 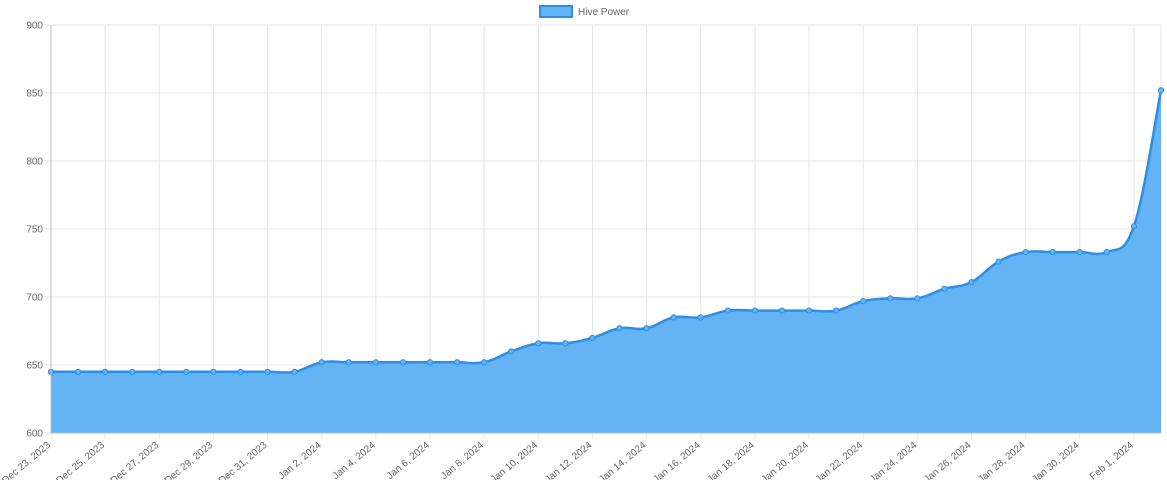 I want to click on x-tick-label: Dec 31, 2023, so click(x=243, y=460).